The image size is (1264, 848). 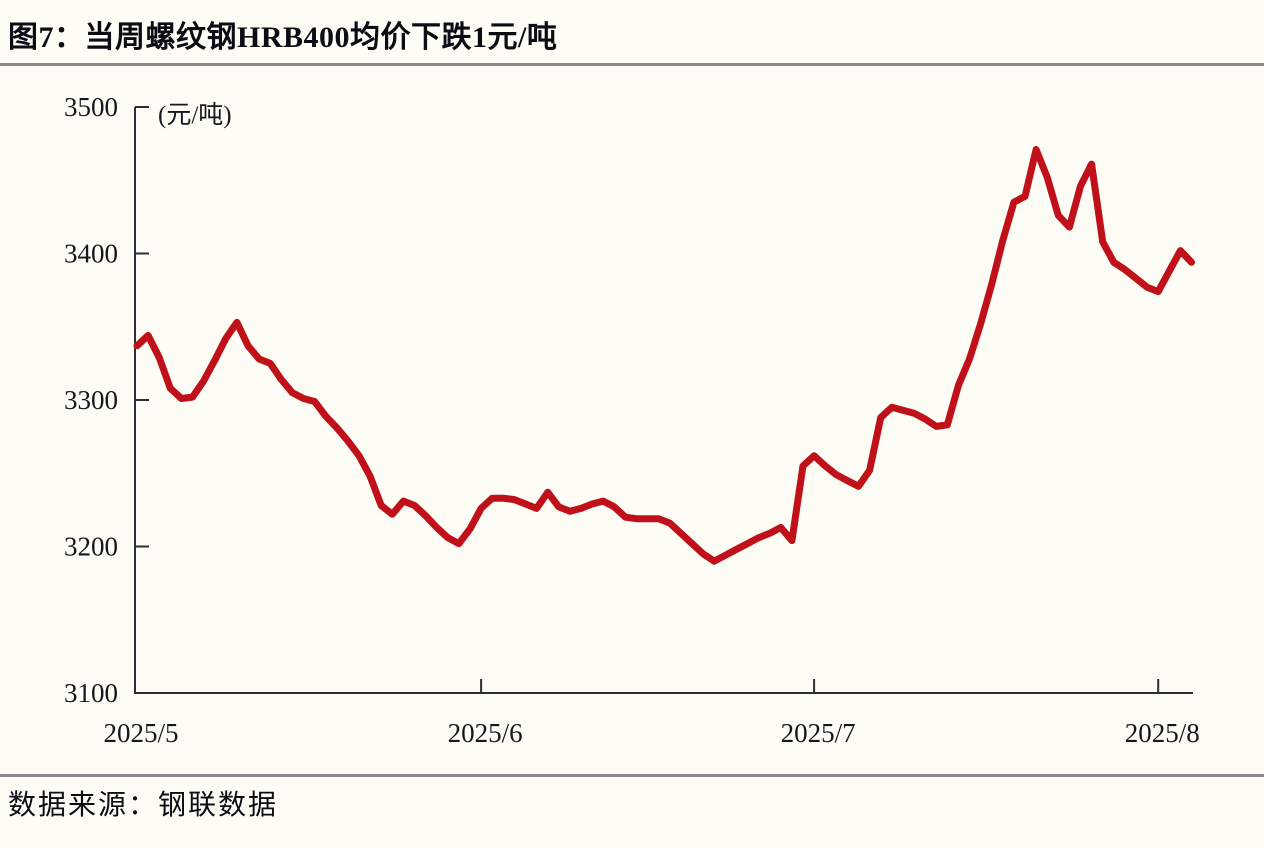 What do you see at coordinates (143, 805) in the screenshot?
I see `data-source-label: 数据来源：钢联数据` at bounding box center [143, 805].